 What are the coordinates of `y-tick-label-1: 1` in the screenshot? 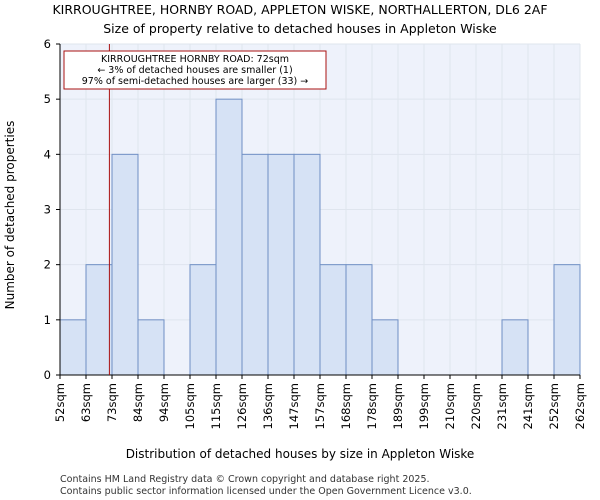 It's located at (47, 320).